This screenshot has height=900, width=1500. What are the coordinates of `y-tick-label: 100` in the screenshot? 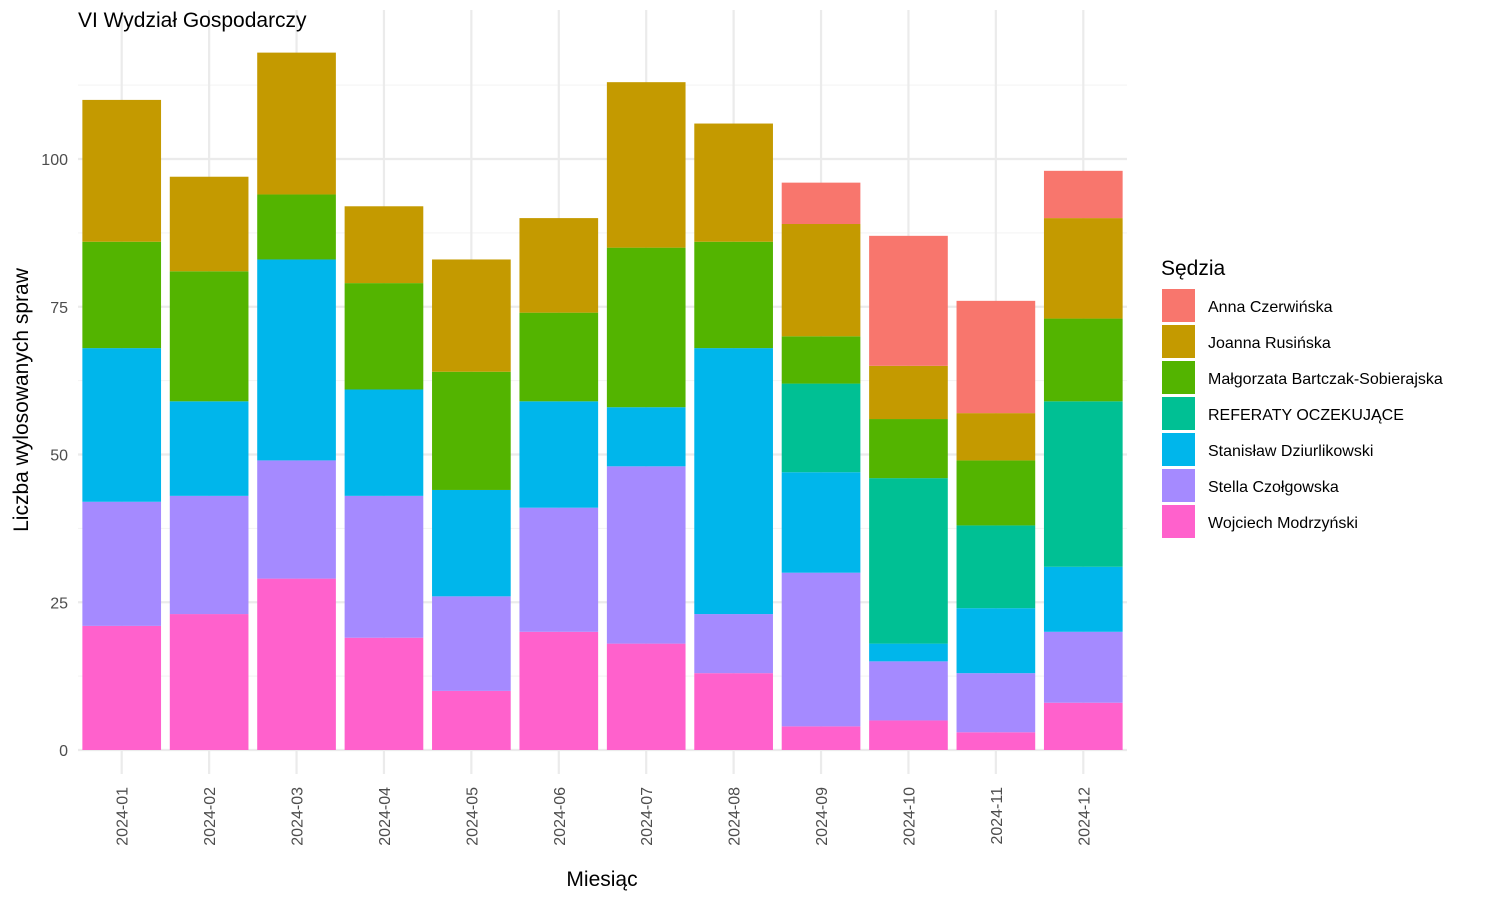 It's located at (54, 160).